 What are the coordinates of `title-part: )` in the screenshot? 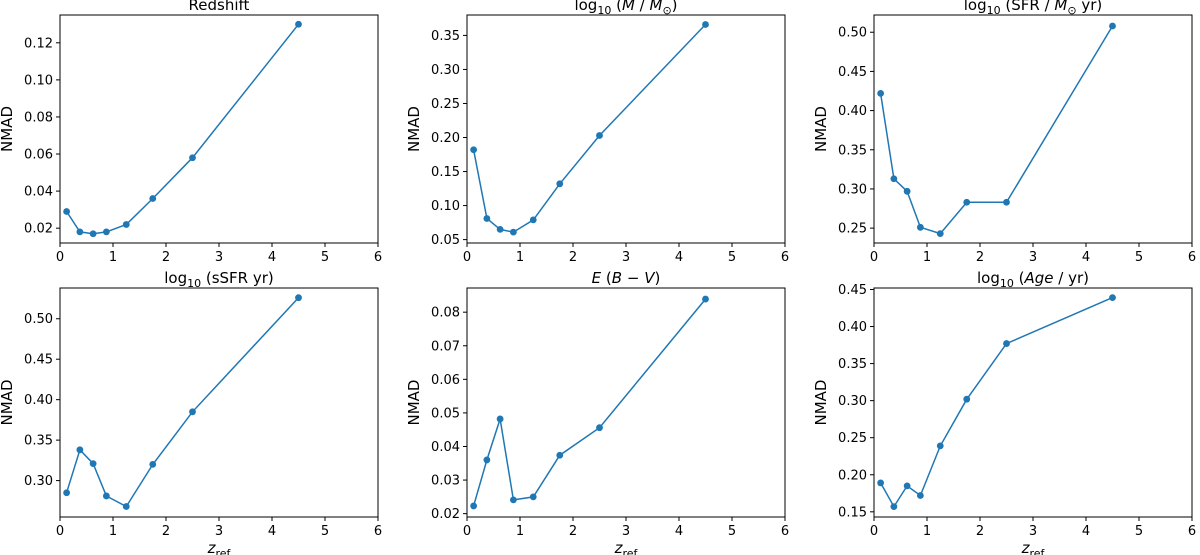 It's located at (675, 7).